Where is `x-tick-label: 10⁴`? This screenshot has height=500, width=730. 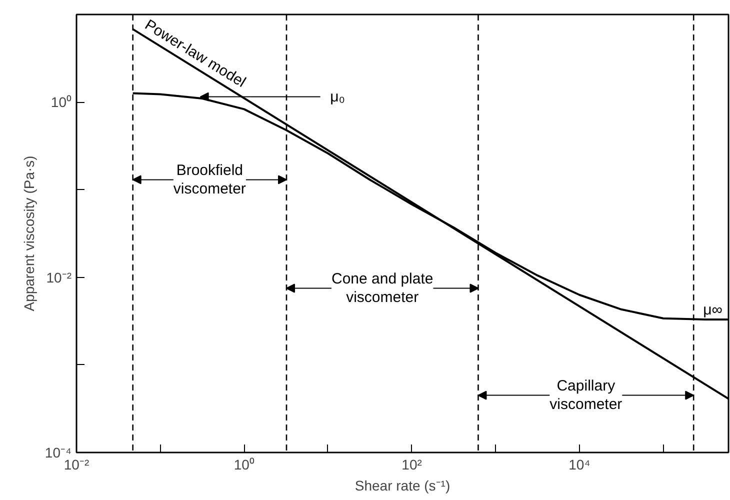
x-tick-label: 10⁴ is located at coordinates (579, 464).